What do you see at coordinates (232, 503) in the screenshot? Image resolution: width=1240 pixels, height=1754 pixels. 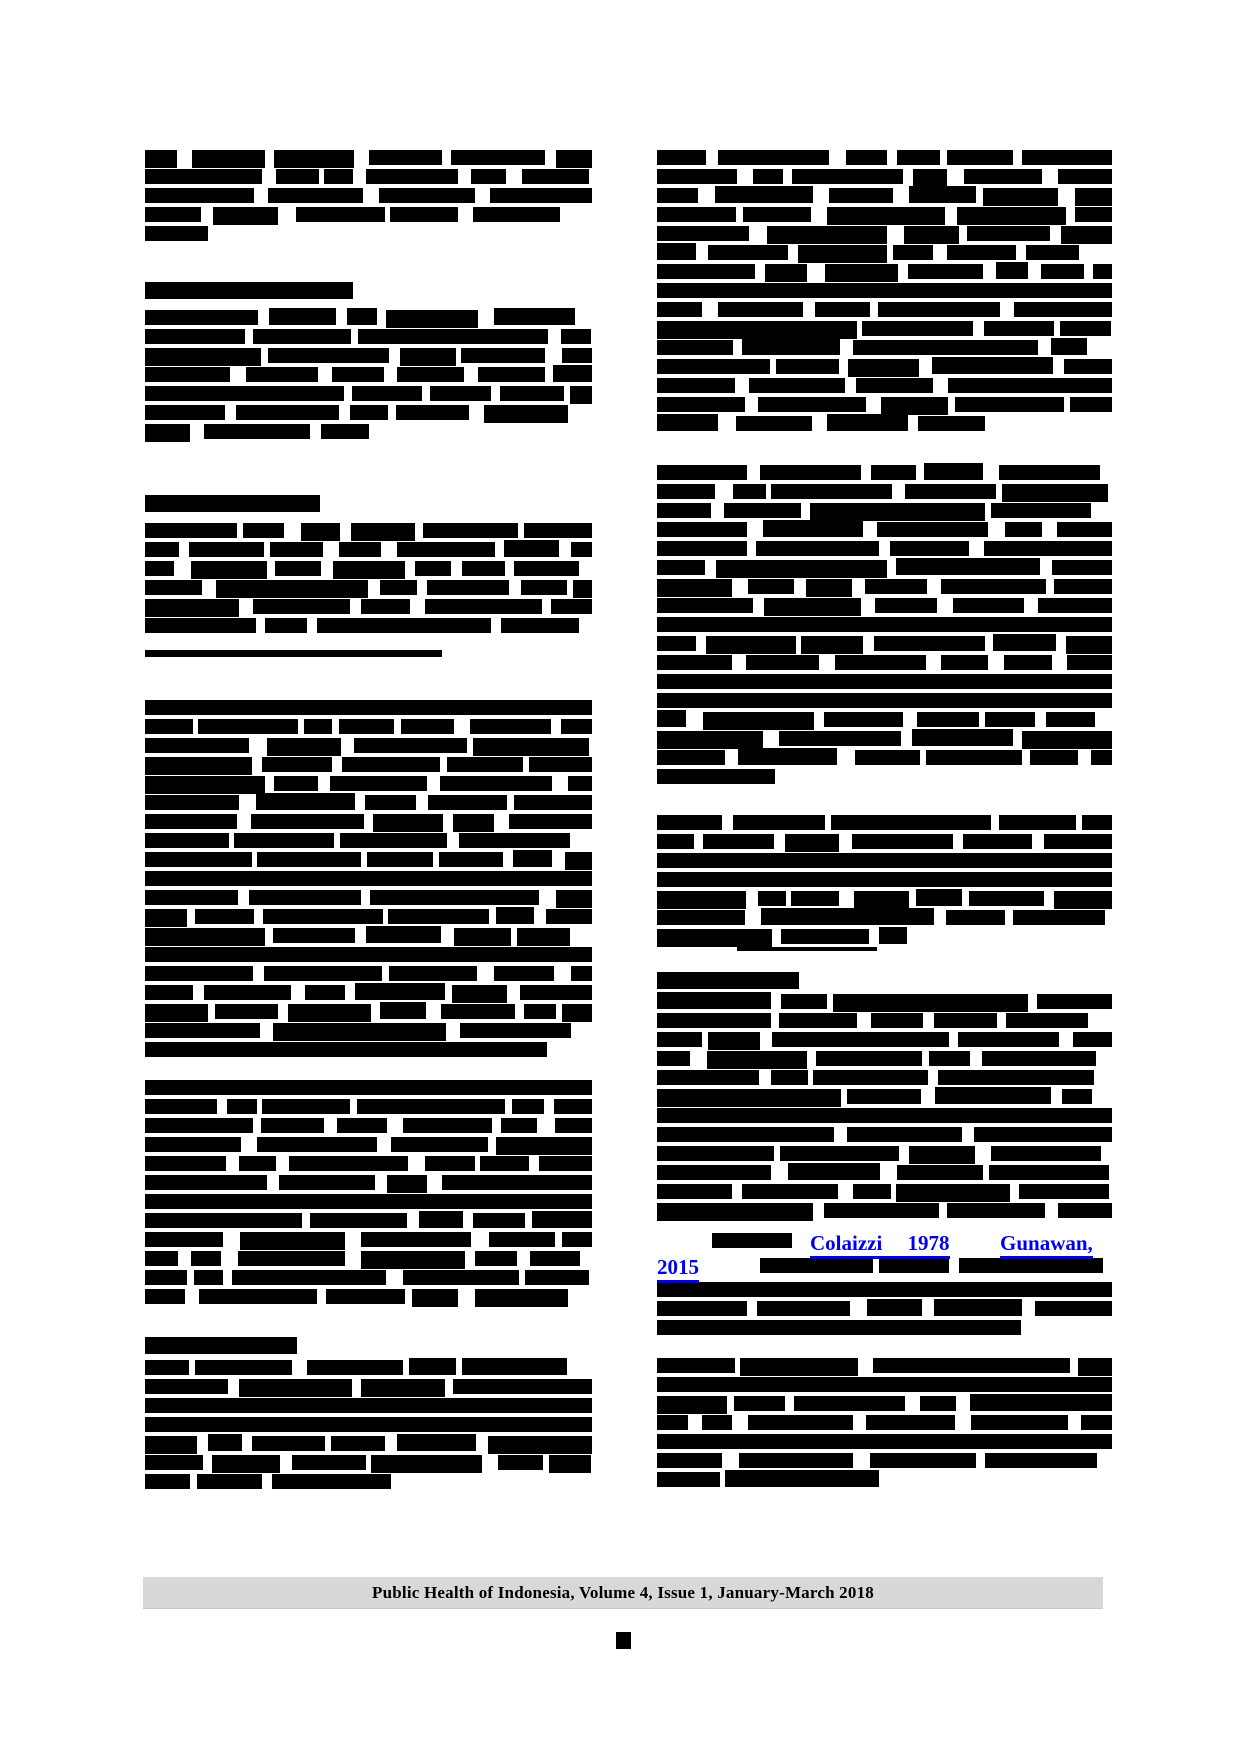 I see `redacted-heading-block` at bounding box center [232, 503].